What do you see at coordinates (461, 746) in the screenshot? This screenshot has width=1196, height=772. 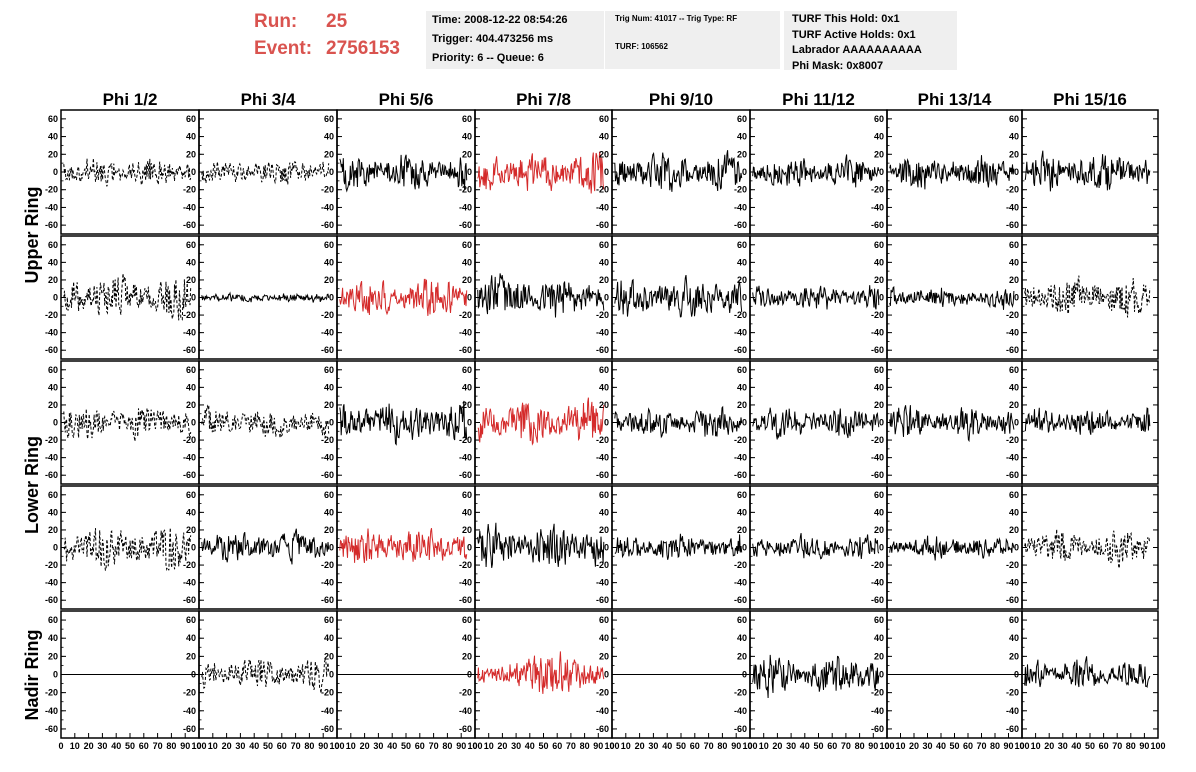 I see `x-tick-label: 90` at bounding box center [461, 746].